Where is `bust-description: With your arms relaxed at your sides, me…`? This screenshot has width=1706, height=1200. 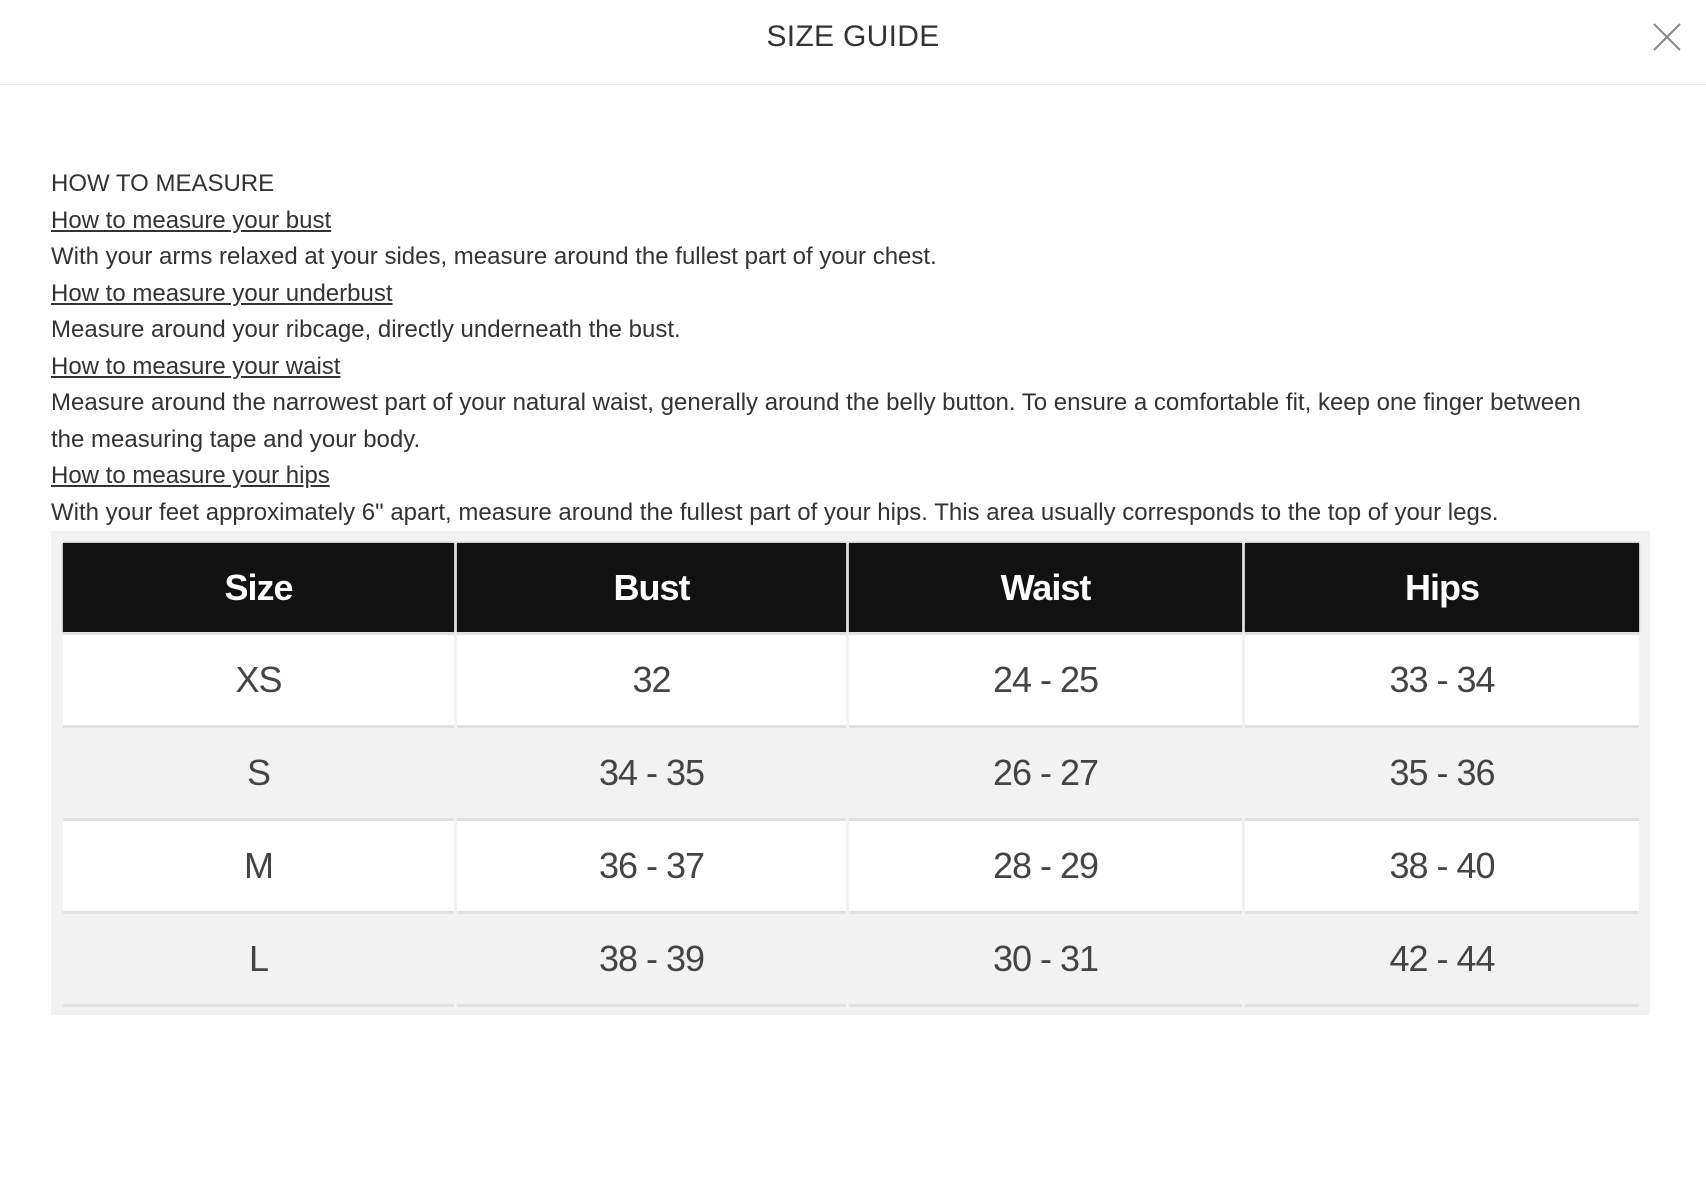 bust-description: With your arms relaxed at your sides, me… is located at coordinates (494, 256).